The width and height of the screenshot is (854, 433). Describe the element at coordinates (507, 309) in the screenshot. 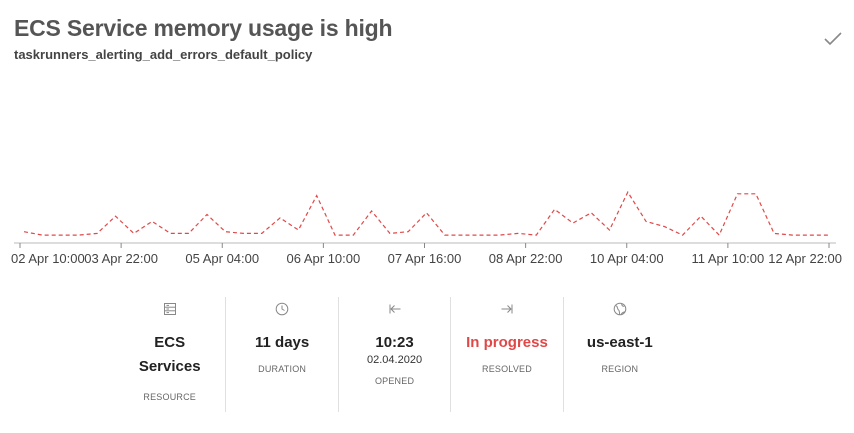

I see `arrow-right-bar-icon` at that location.